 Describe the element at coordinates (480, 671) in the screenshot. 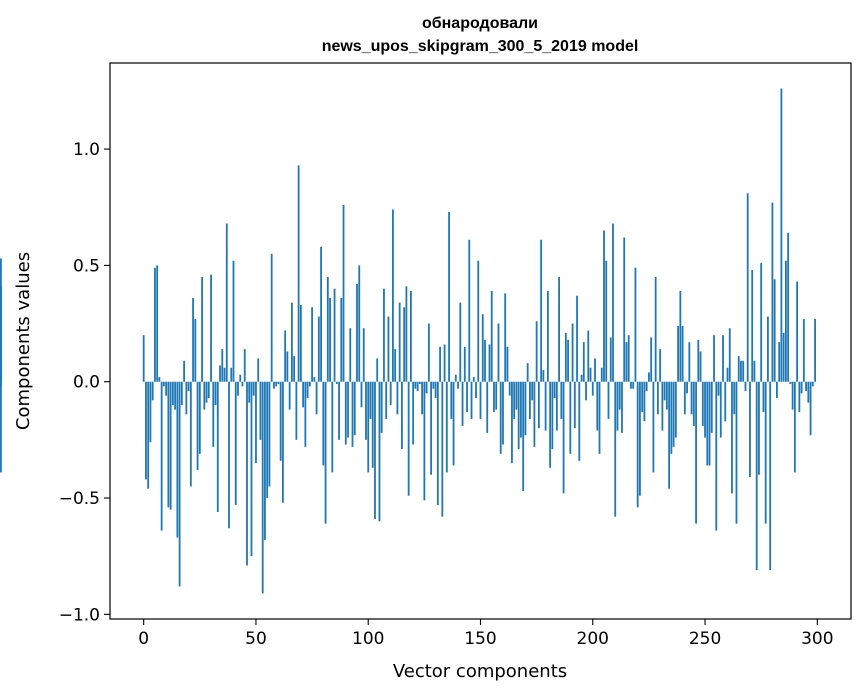

I see `x-axis-label: Vector components` at that location.